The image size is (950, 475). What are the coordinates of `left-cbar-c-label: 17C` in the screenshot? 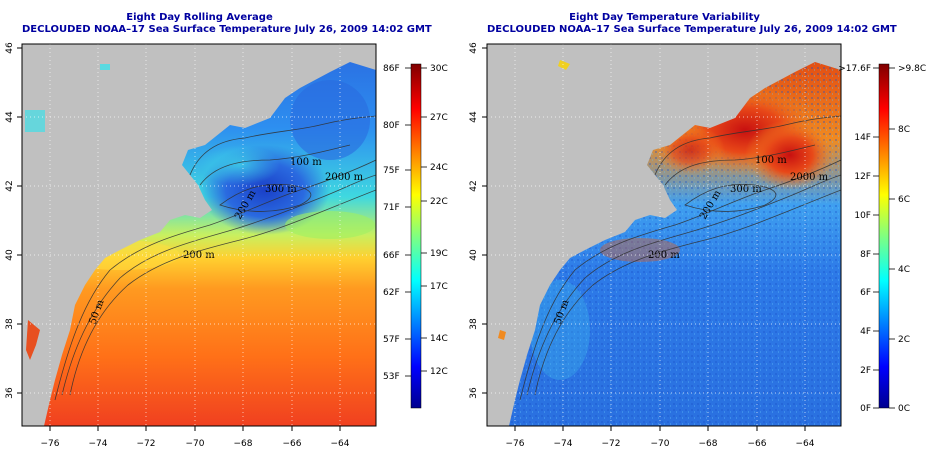 It's located at (439, 287).